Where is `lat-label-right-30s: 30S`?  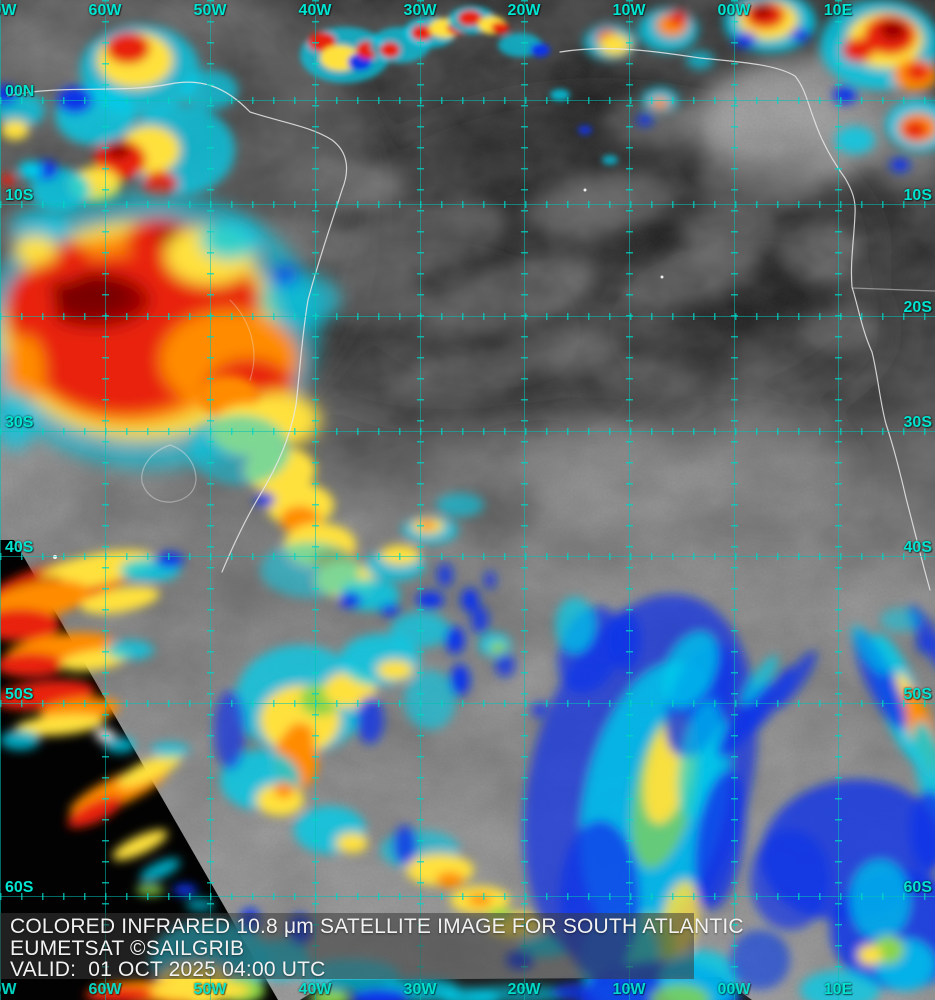
lat-label-right-30s: 30S is located at coordinates (917, 422).